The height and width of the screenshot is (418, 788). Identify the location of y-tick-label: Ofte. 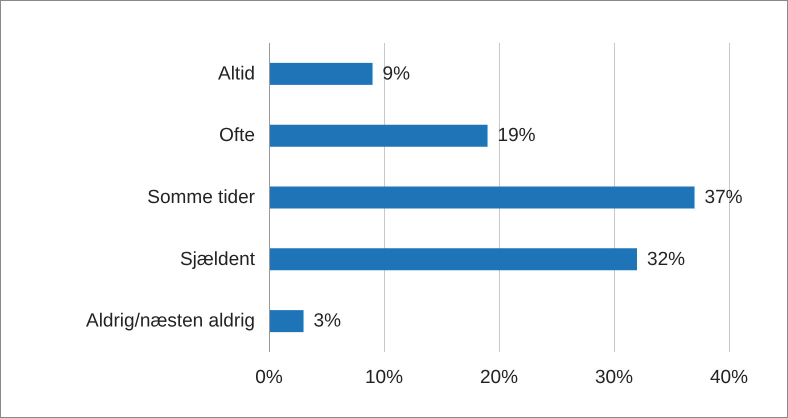
(237, 135).